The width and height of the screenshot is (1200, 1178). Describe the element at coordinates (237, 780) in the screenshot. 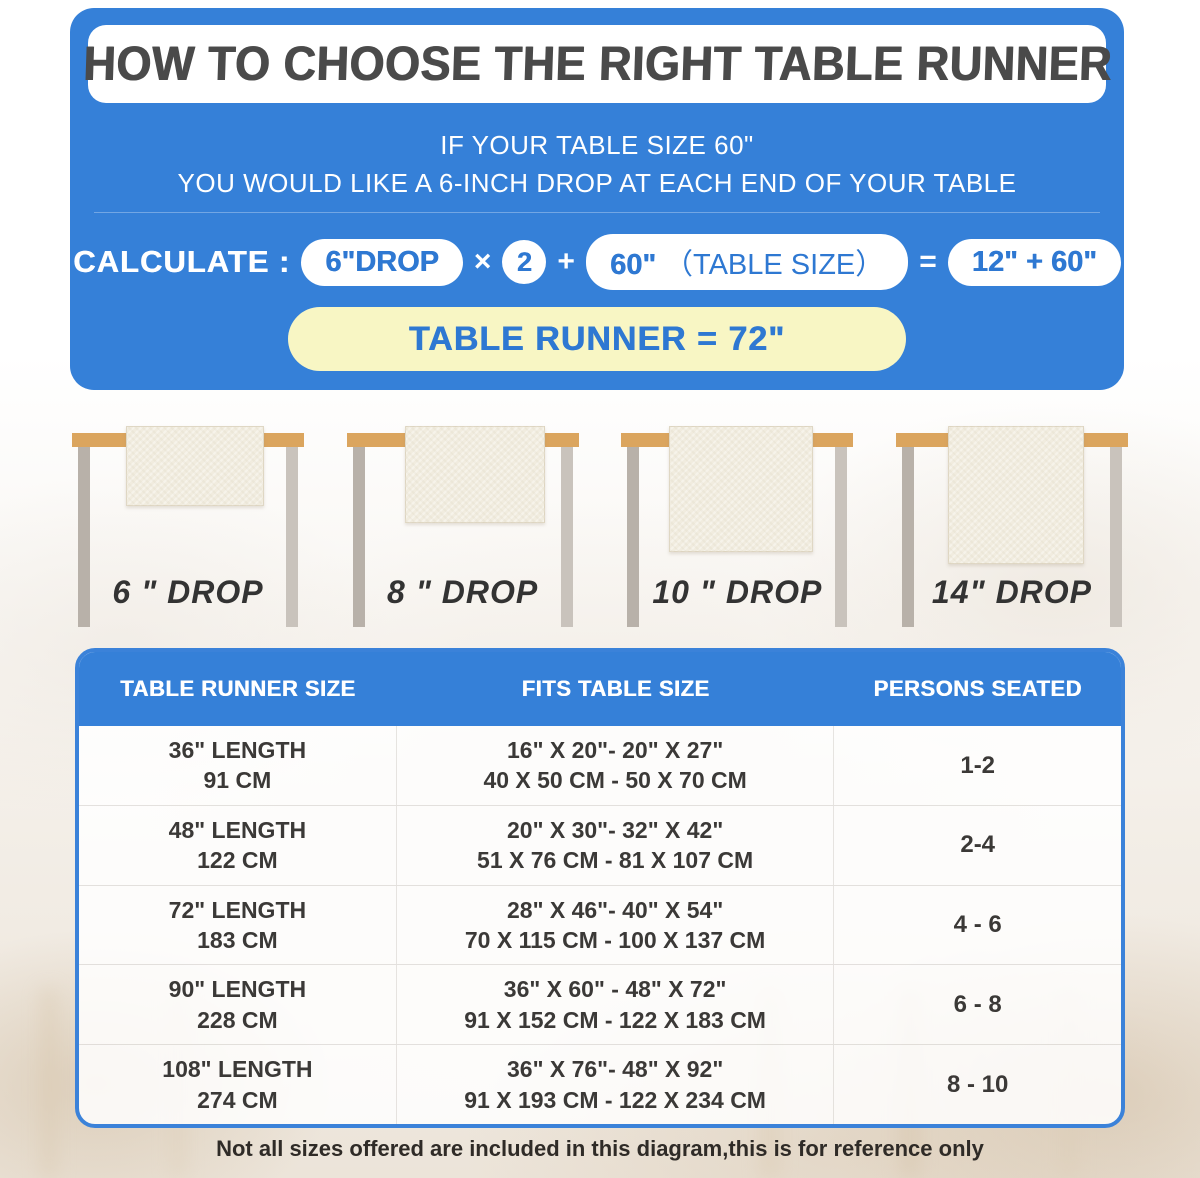

I see `runner-length-cm: 91 CM` at that location.